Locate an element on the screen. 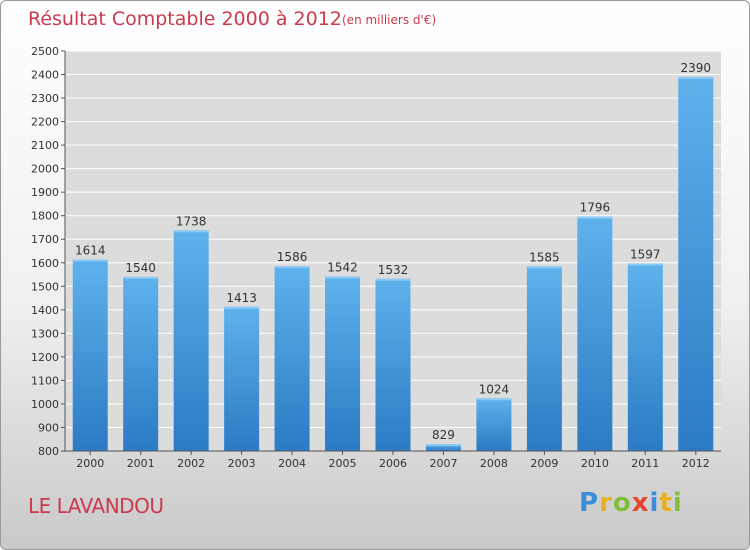 The height and width of the screenshot is (550, 750). y-tick-label: 1300 is located at coordinates (45, 333).